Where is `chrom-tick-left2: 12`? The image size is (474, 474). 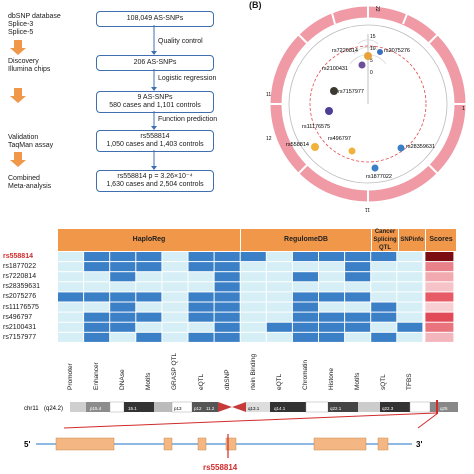
chrom-tick-left2: 12 is located at coordinates (269, 139).